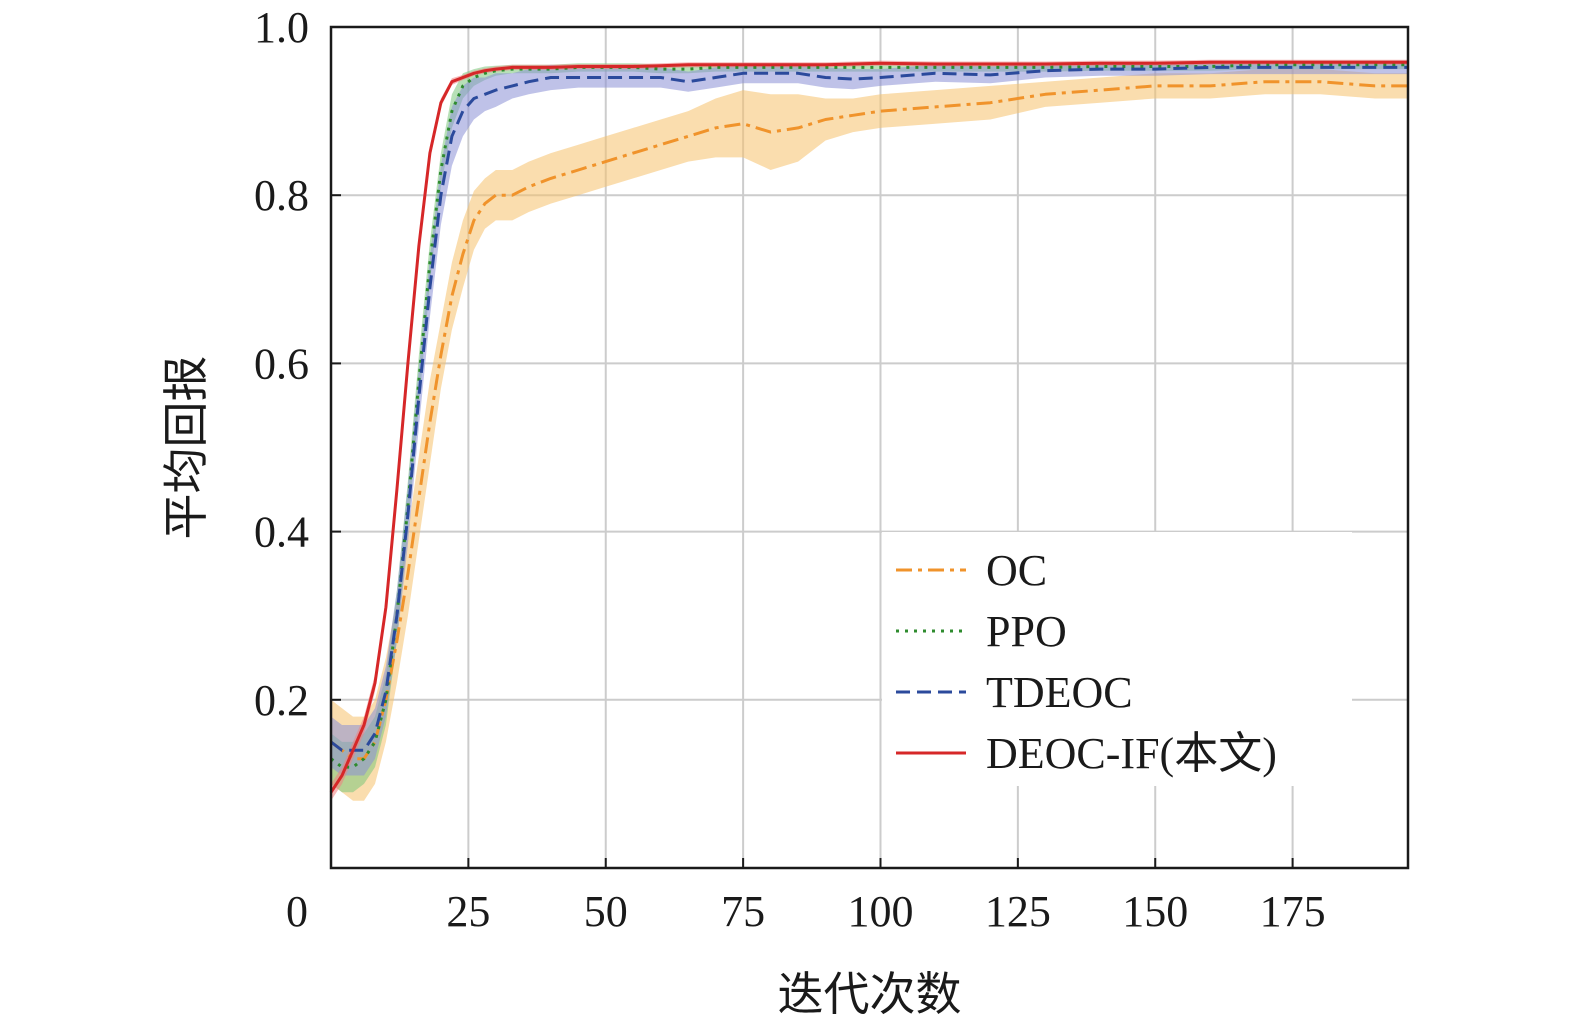 The height and width of the screenshot is (1029, 1575). What do you see at coordinates (281, 532) in the screenshot?
I see `y-tick-label: 0.4` at bounding box center [281, 532].